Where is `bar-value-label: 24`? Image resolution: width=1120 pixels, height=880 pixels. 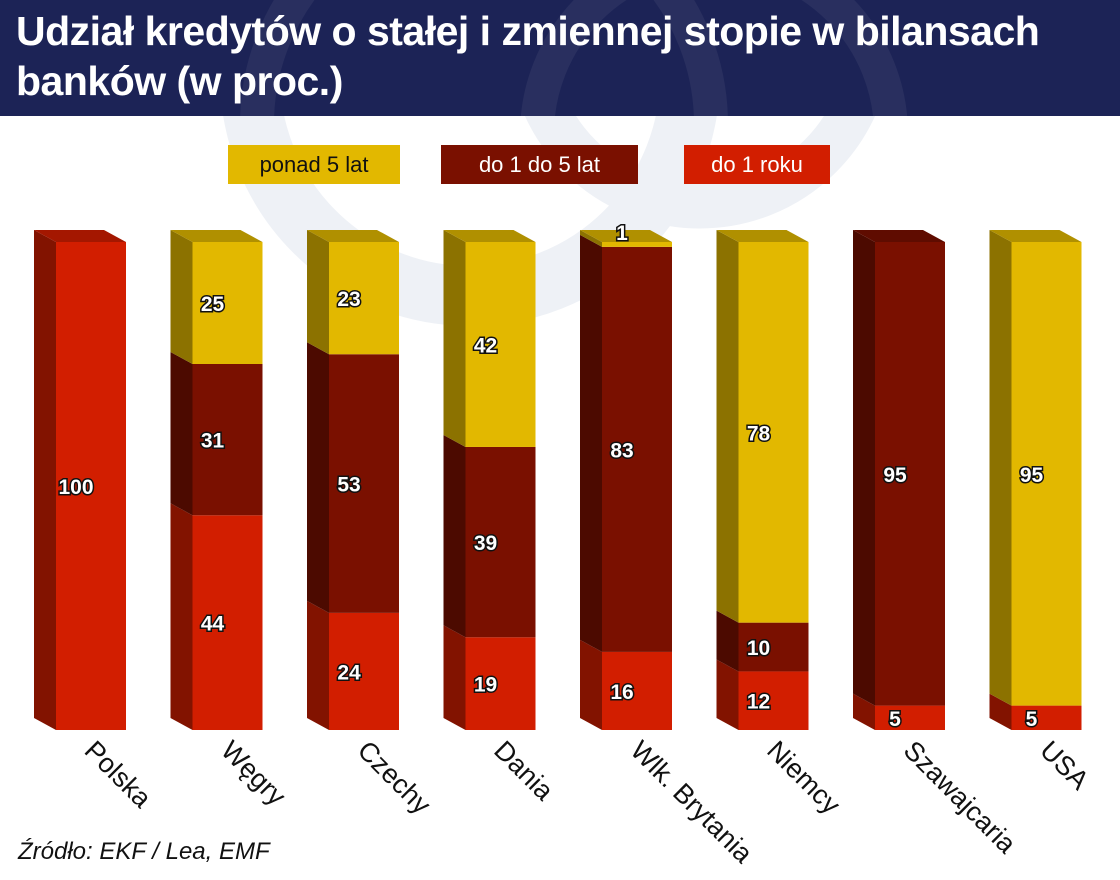
bar-value-label: 24 is located at coordinates (349, 672).